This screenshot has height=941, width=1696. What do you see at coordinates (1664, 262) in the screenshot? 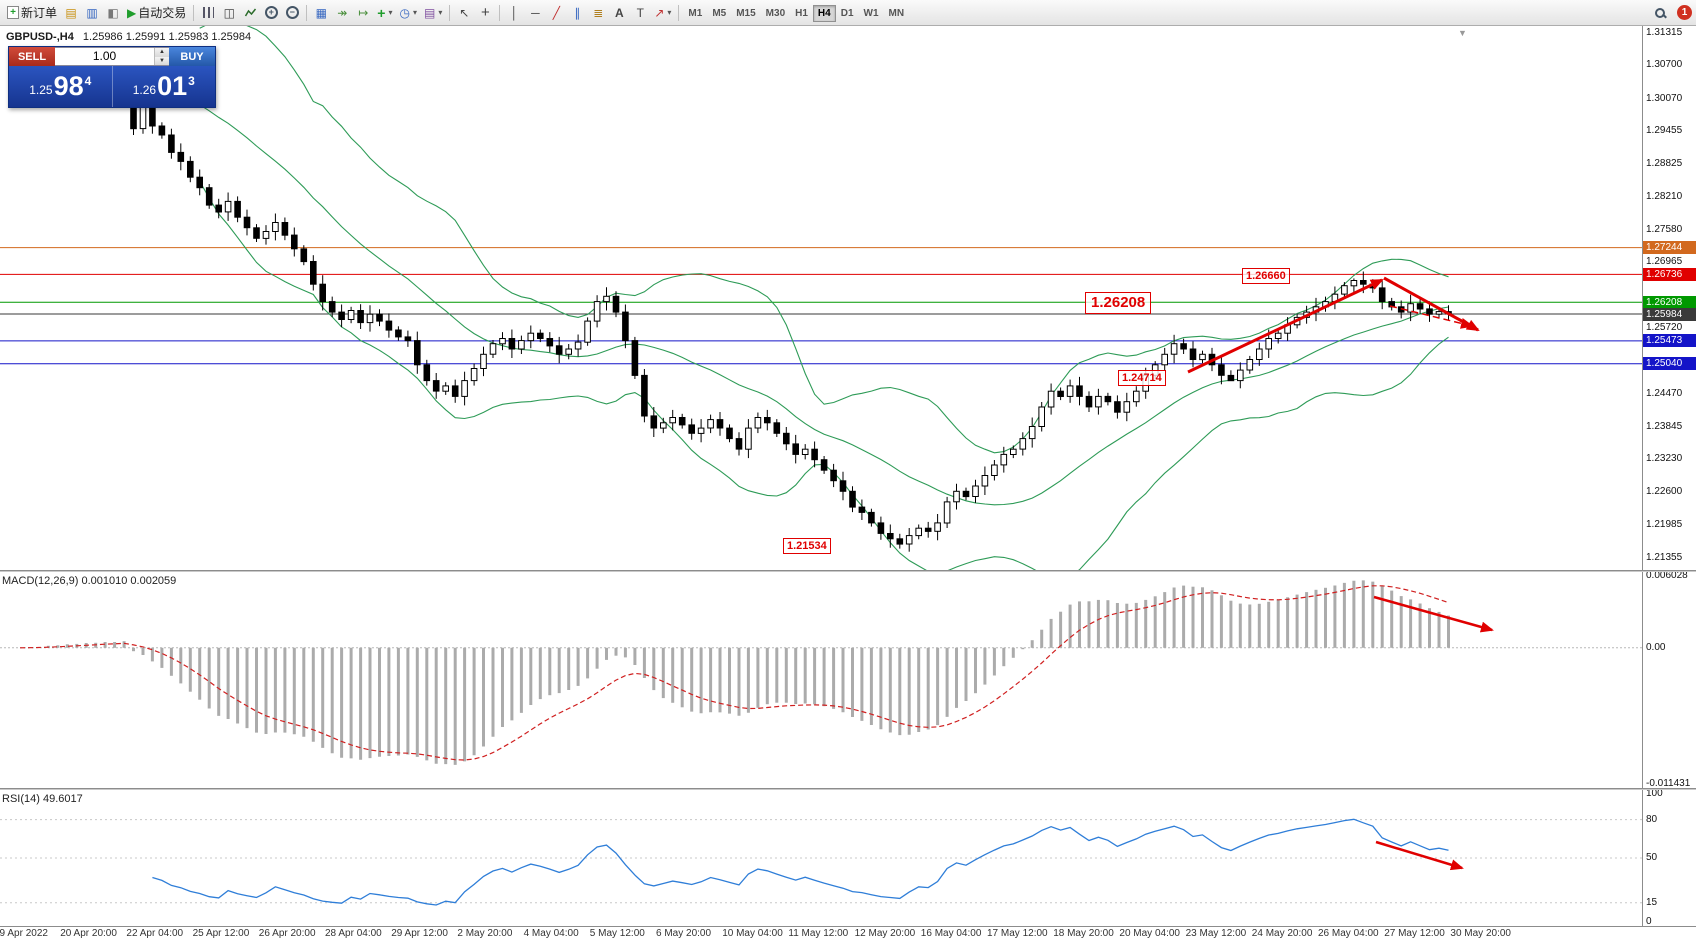
I see `axis-scale-label: 1.26965` at bounding box center [1664, 262].